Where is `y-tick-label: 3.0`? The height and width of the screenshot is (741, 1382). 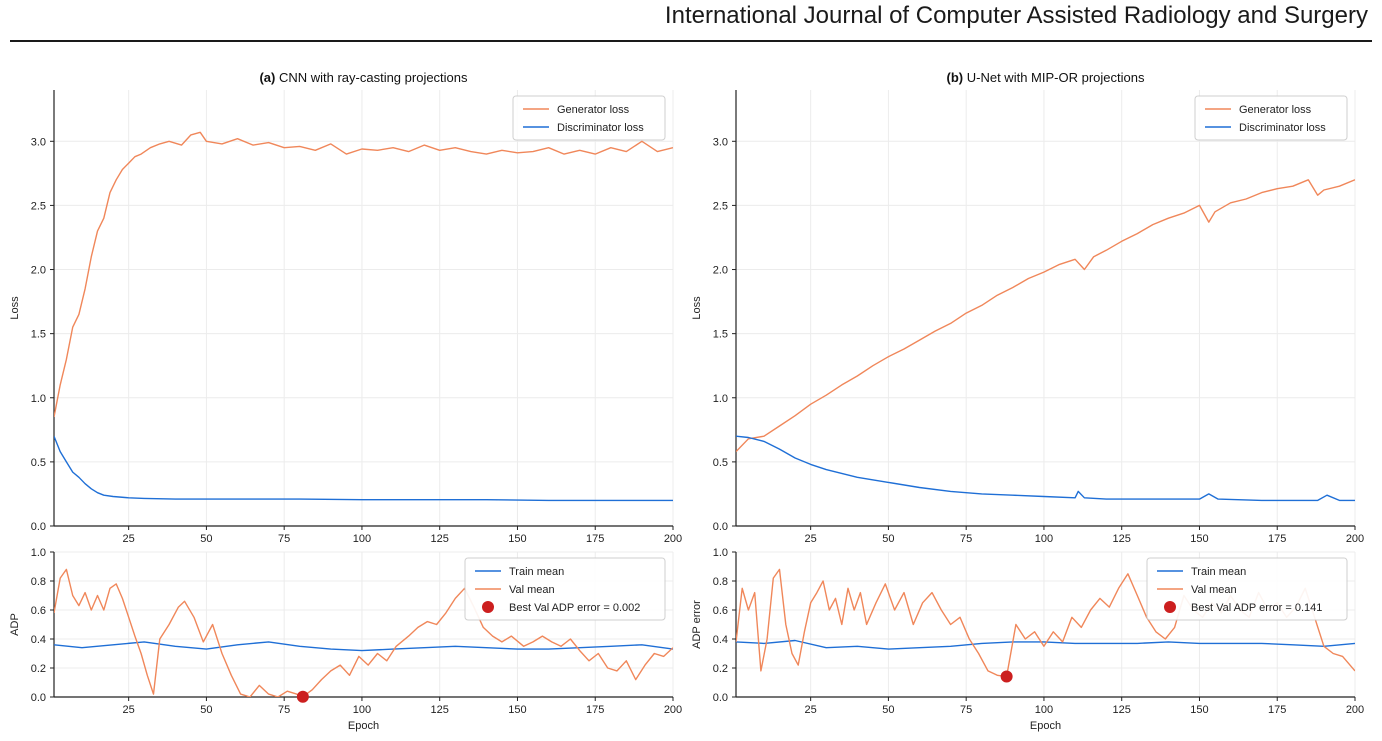
y-tick-label: 3.0 is located at coordinates (38, 142).